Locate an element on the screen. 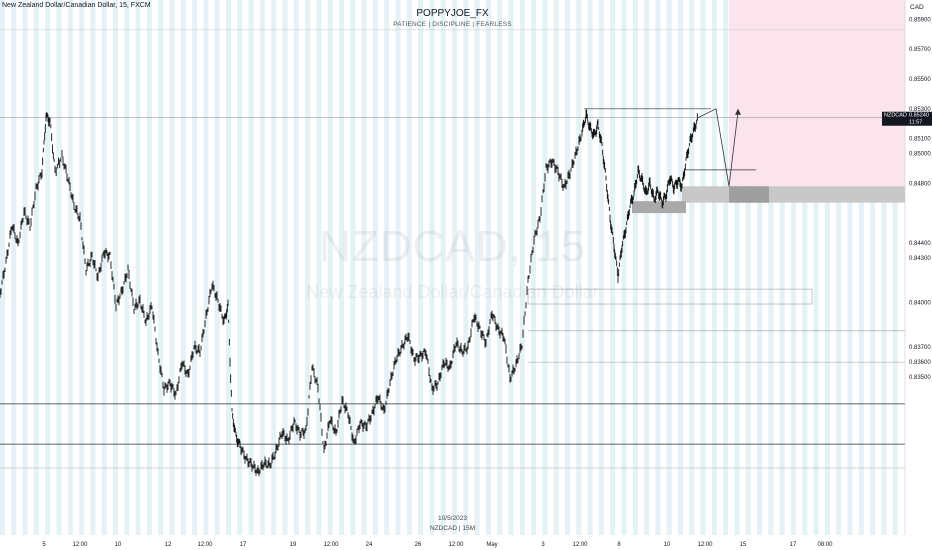  watermark-description: New Zealand Dollar/Canadian Dollar is located at coordinates (452, 292).